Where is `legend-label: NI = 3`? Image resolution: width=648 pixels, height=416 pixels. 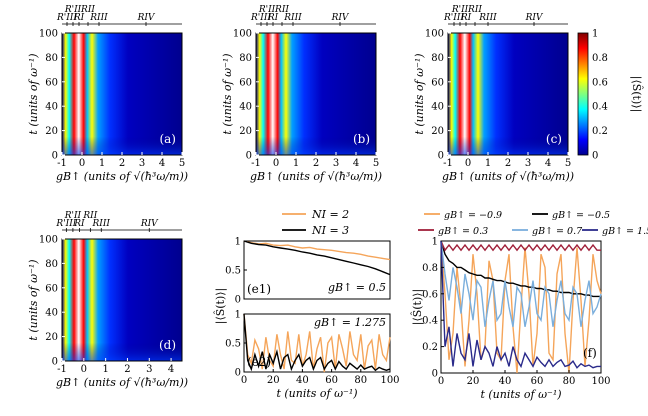
legend-label: NI = 3 is located at coordinates (330, 230).